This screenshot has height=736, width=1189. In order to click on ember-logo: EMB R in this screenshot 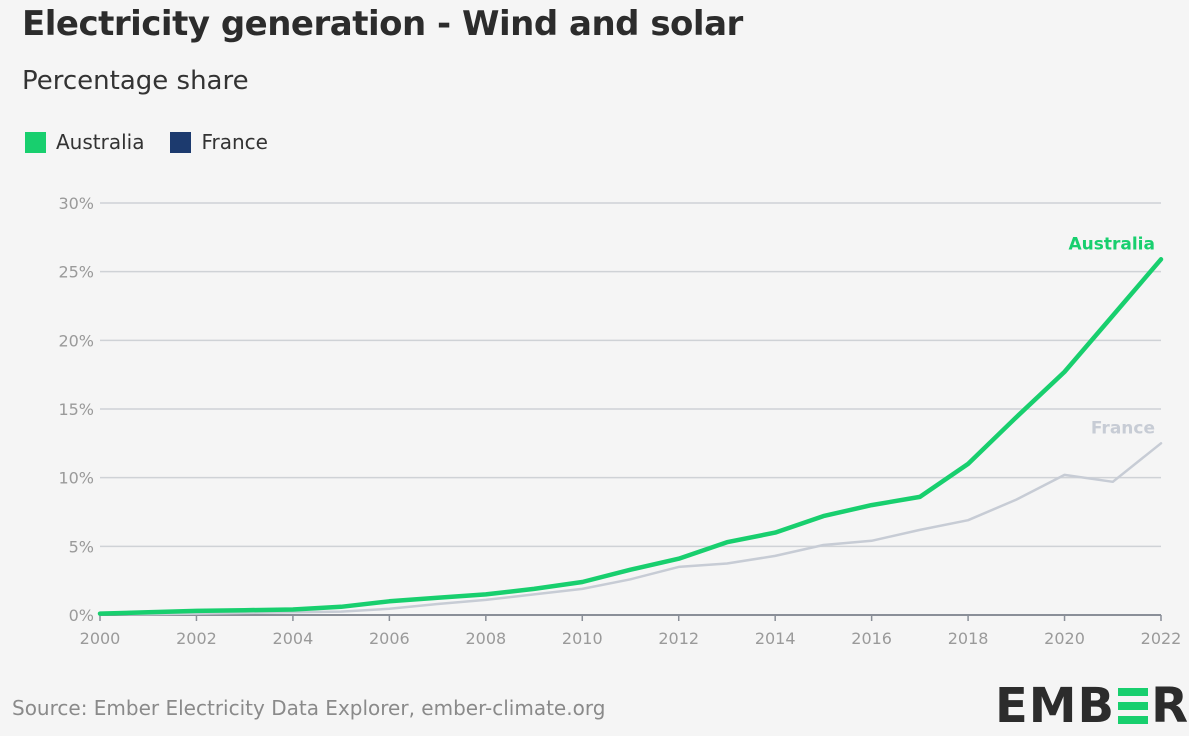, I will do `click(1092, 706)`.